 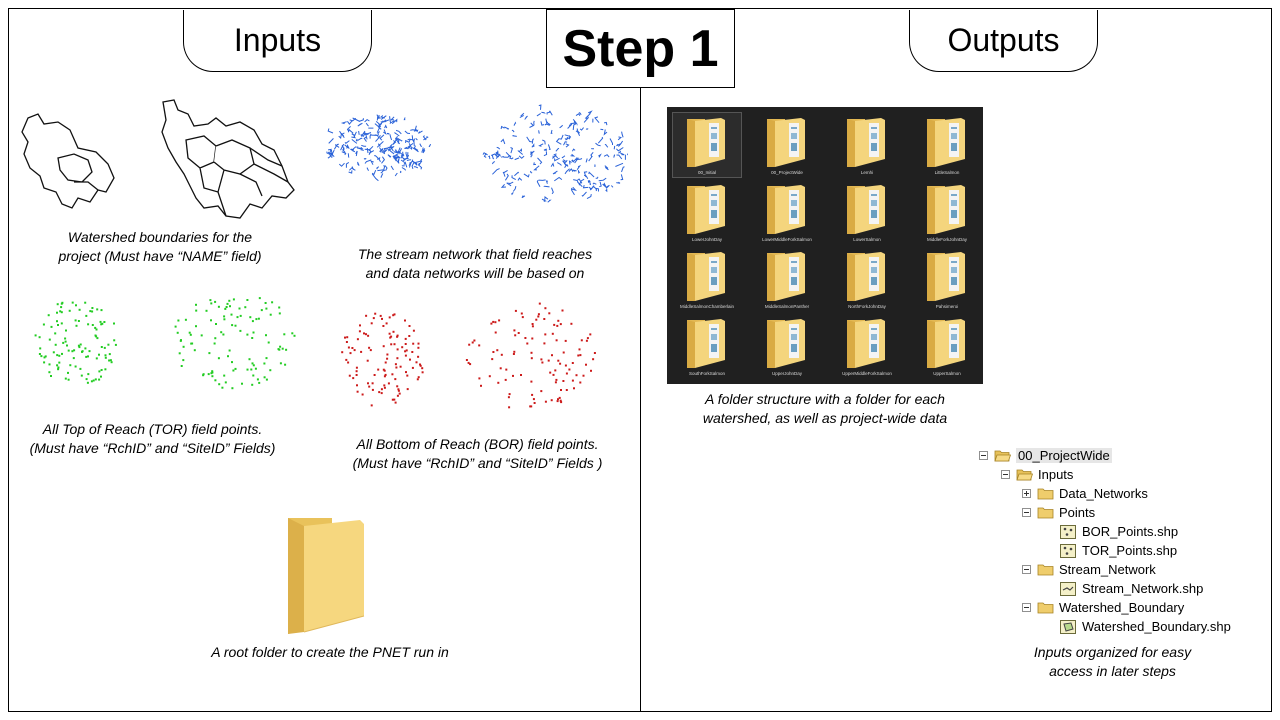 I want to click on output-folder: LowerSalmon, so click(x=867, y=212).